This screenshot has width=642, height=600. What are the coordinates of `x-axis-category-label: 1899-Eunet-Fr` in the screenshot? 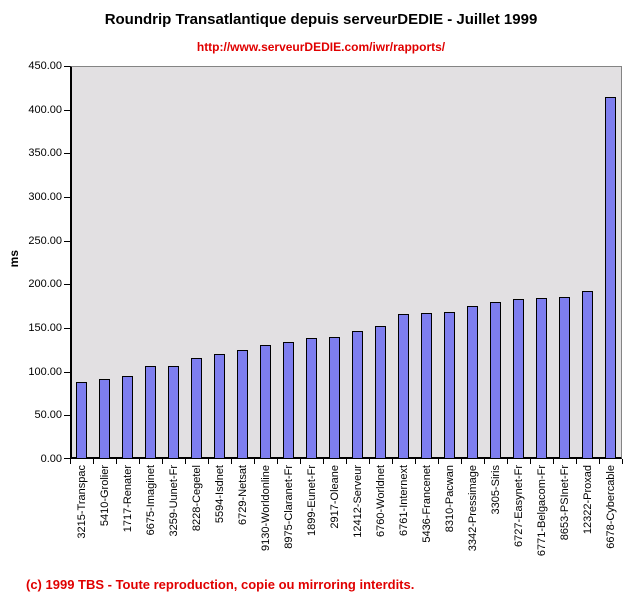 It's located at (311, 500).